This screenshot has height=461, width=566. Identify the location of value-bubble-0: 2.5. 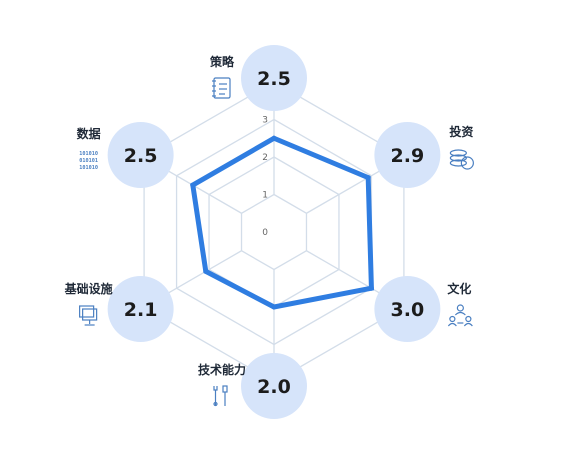
(274, 78).